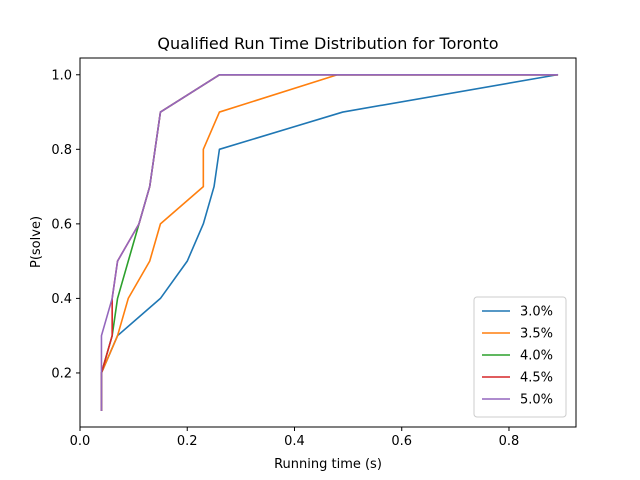  Describe the element at coordinates (294, 441) in the screenshot. I see `x-tick-label: 0.4` at that location.